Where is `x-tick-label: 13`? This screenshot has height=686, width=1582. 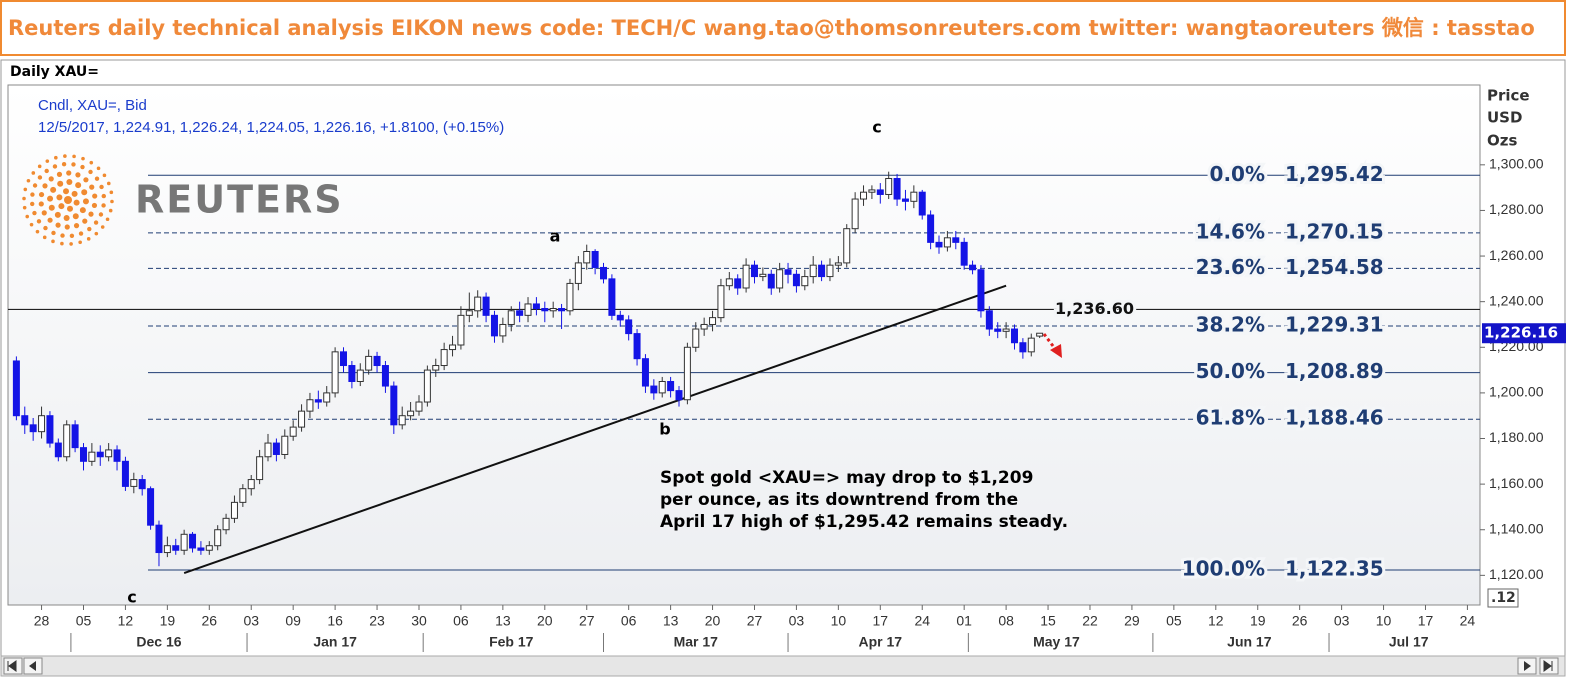 x-tick-label: 13 is located at coordinates (671, 621).